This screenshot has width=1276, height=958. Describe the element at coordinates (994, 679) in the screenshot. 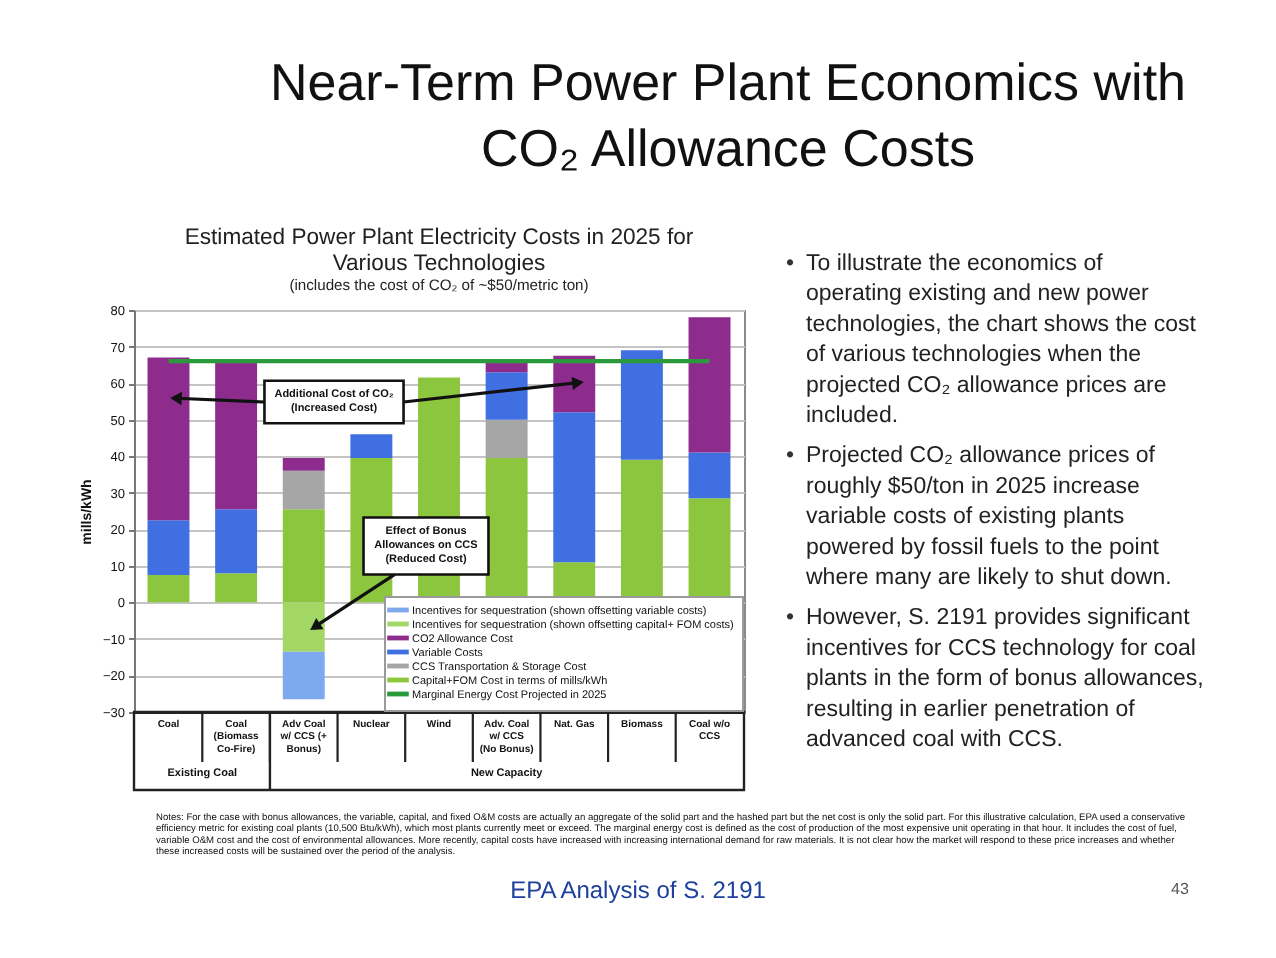

I see `text: • However, S. 2191 provides significant incentives for CCS technology for coal plants in the form of bonus allowances, resulting in earlier penetration of advanced coal with CCS.` at that location.